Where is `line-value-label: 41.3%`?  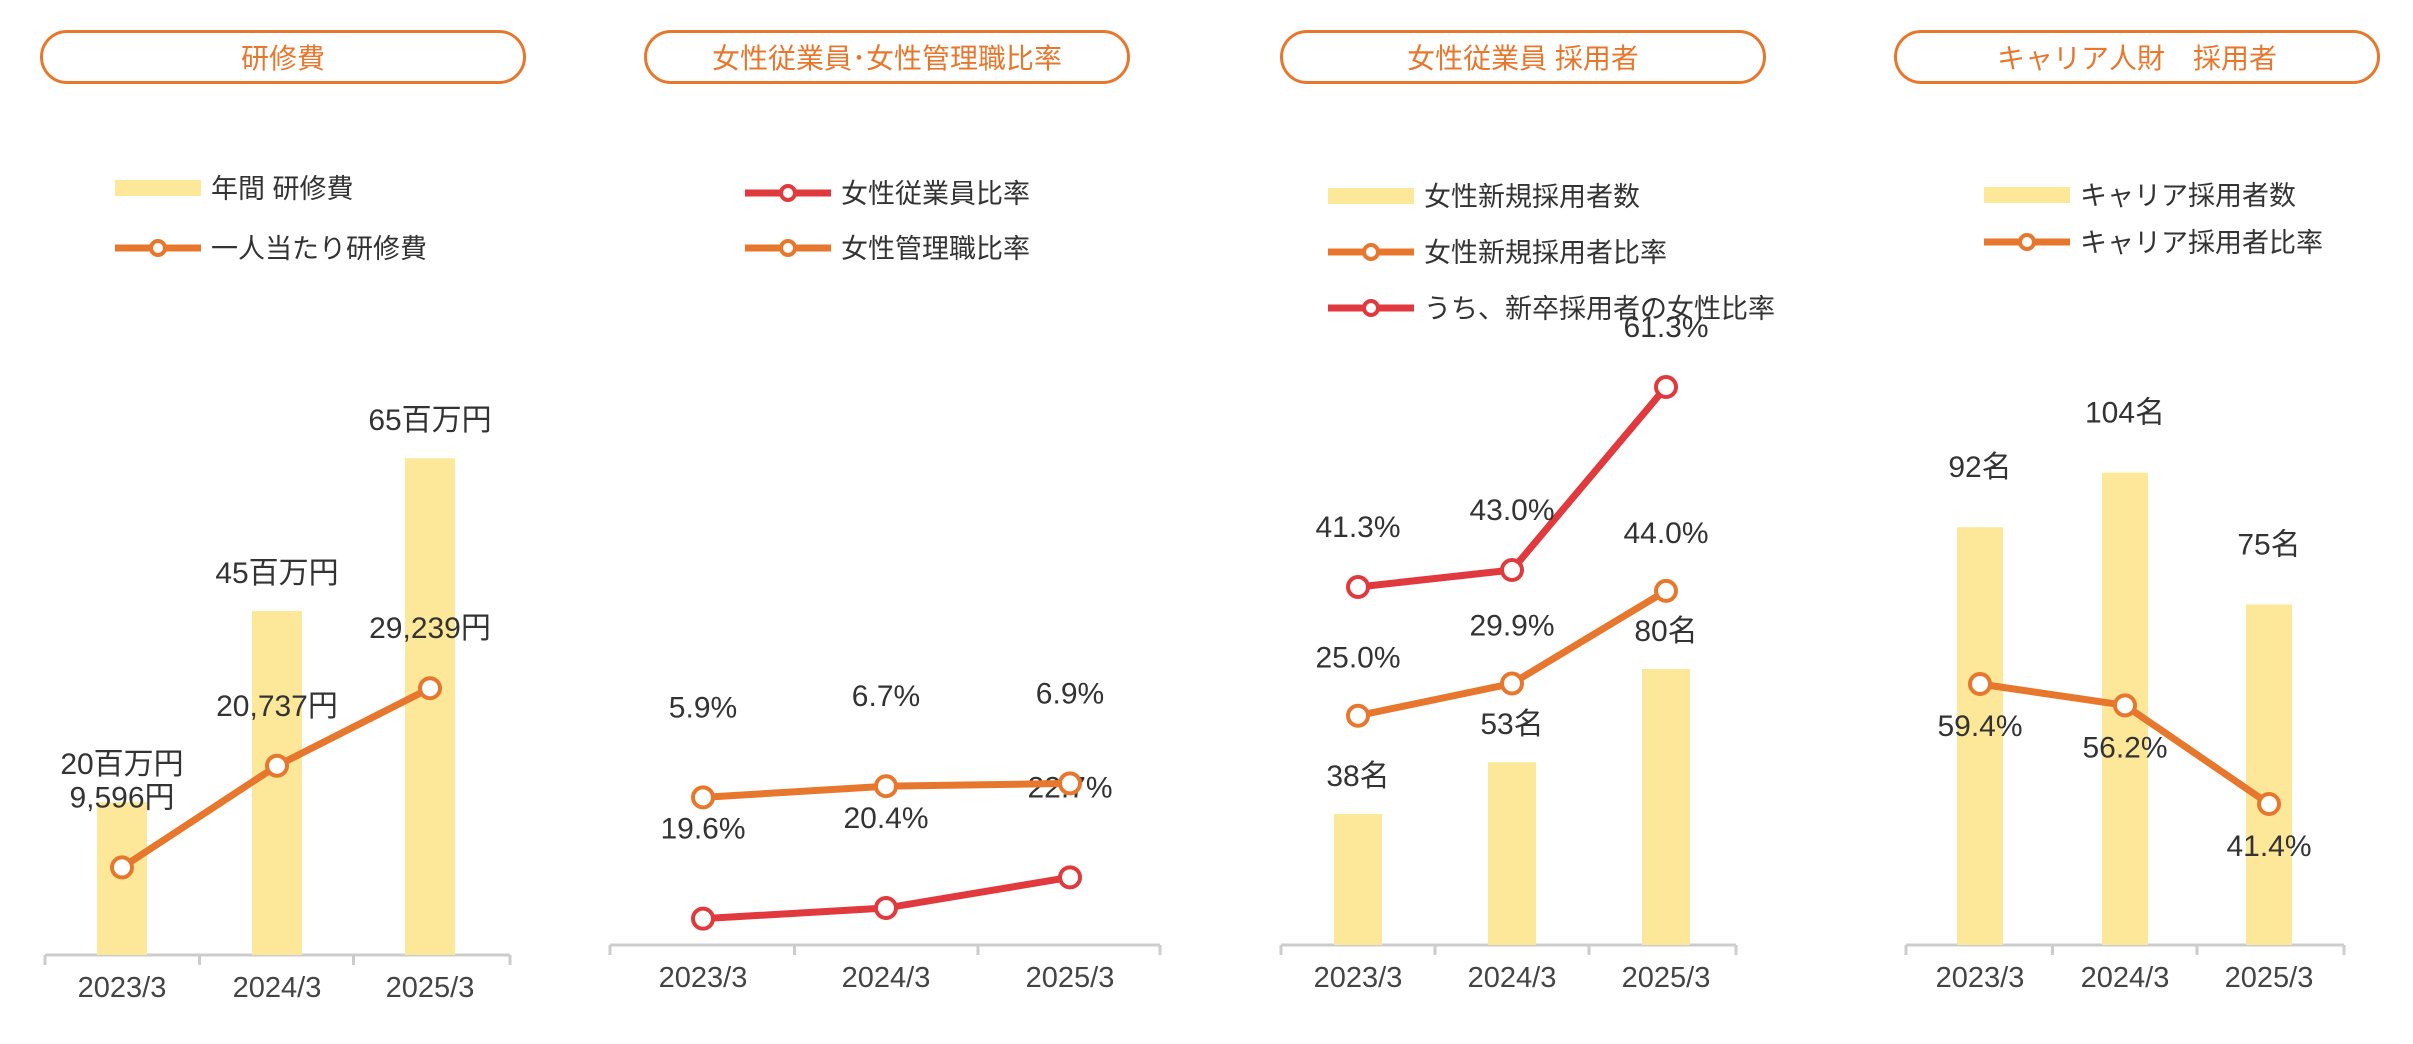
line-value-label: 41.3% is located at coordinates (1357, 527).